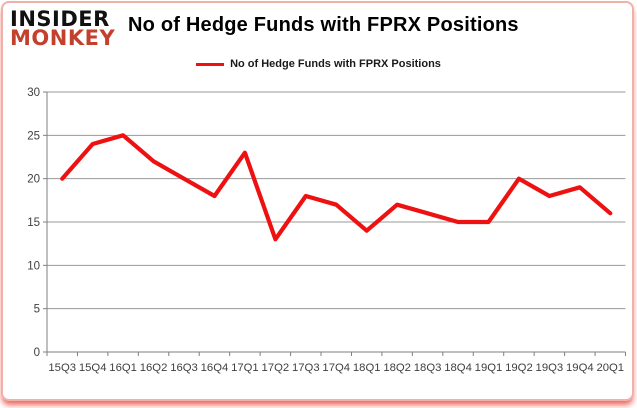  What do you see at coordinates (93, 368) in the screenshot?
I see `svg-text: 15Q4` at bounding box center [93, 368].